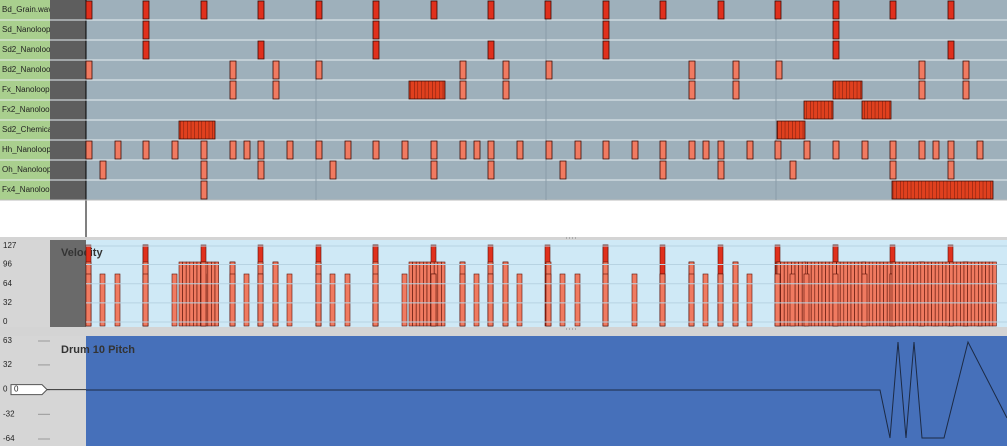 The width and height of the screenshot is (1007, 446). I want to click on track-name: Bd_Grain.wav, so click(27, 9).